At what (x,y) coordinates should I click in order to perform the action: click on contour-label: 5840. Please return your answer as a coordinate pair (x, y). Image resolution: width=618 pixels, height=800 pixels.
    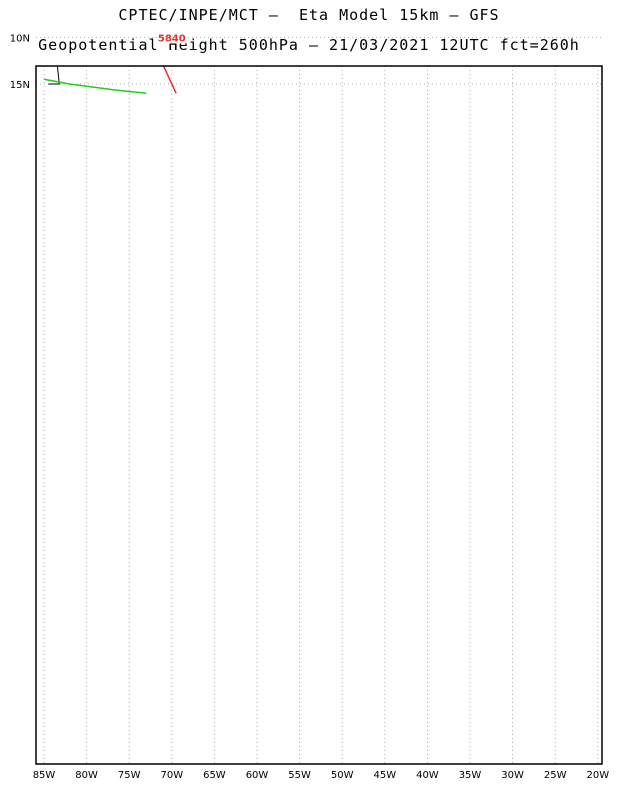
    Looking at the image, I should click on (172, 39).